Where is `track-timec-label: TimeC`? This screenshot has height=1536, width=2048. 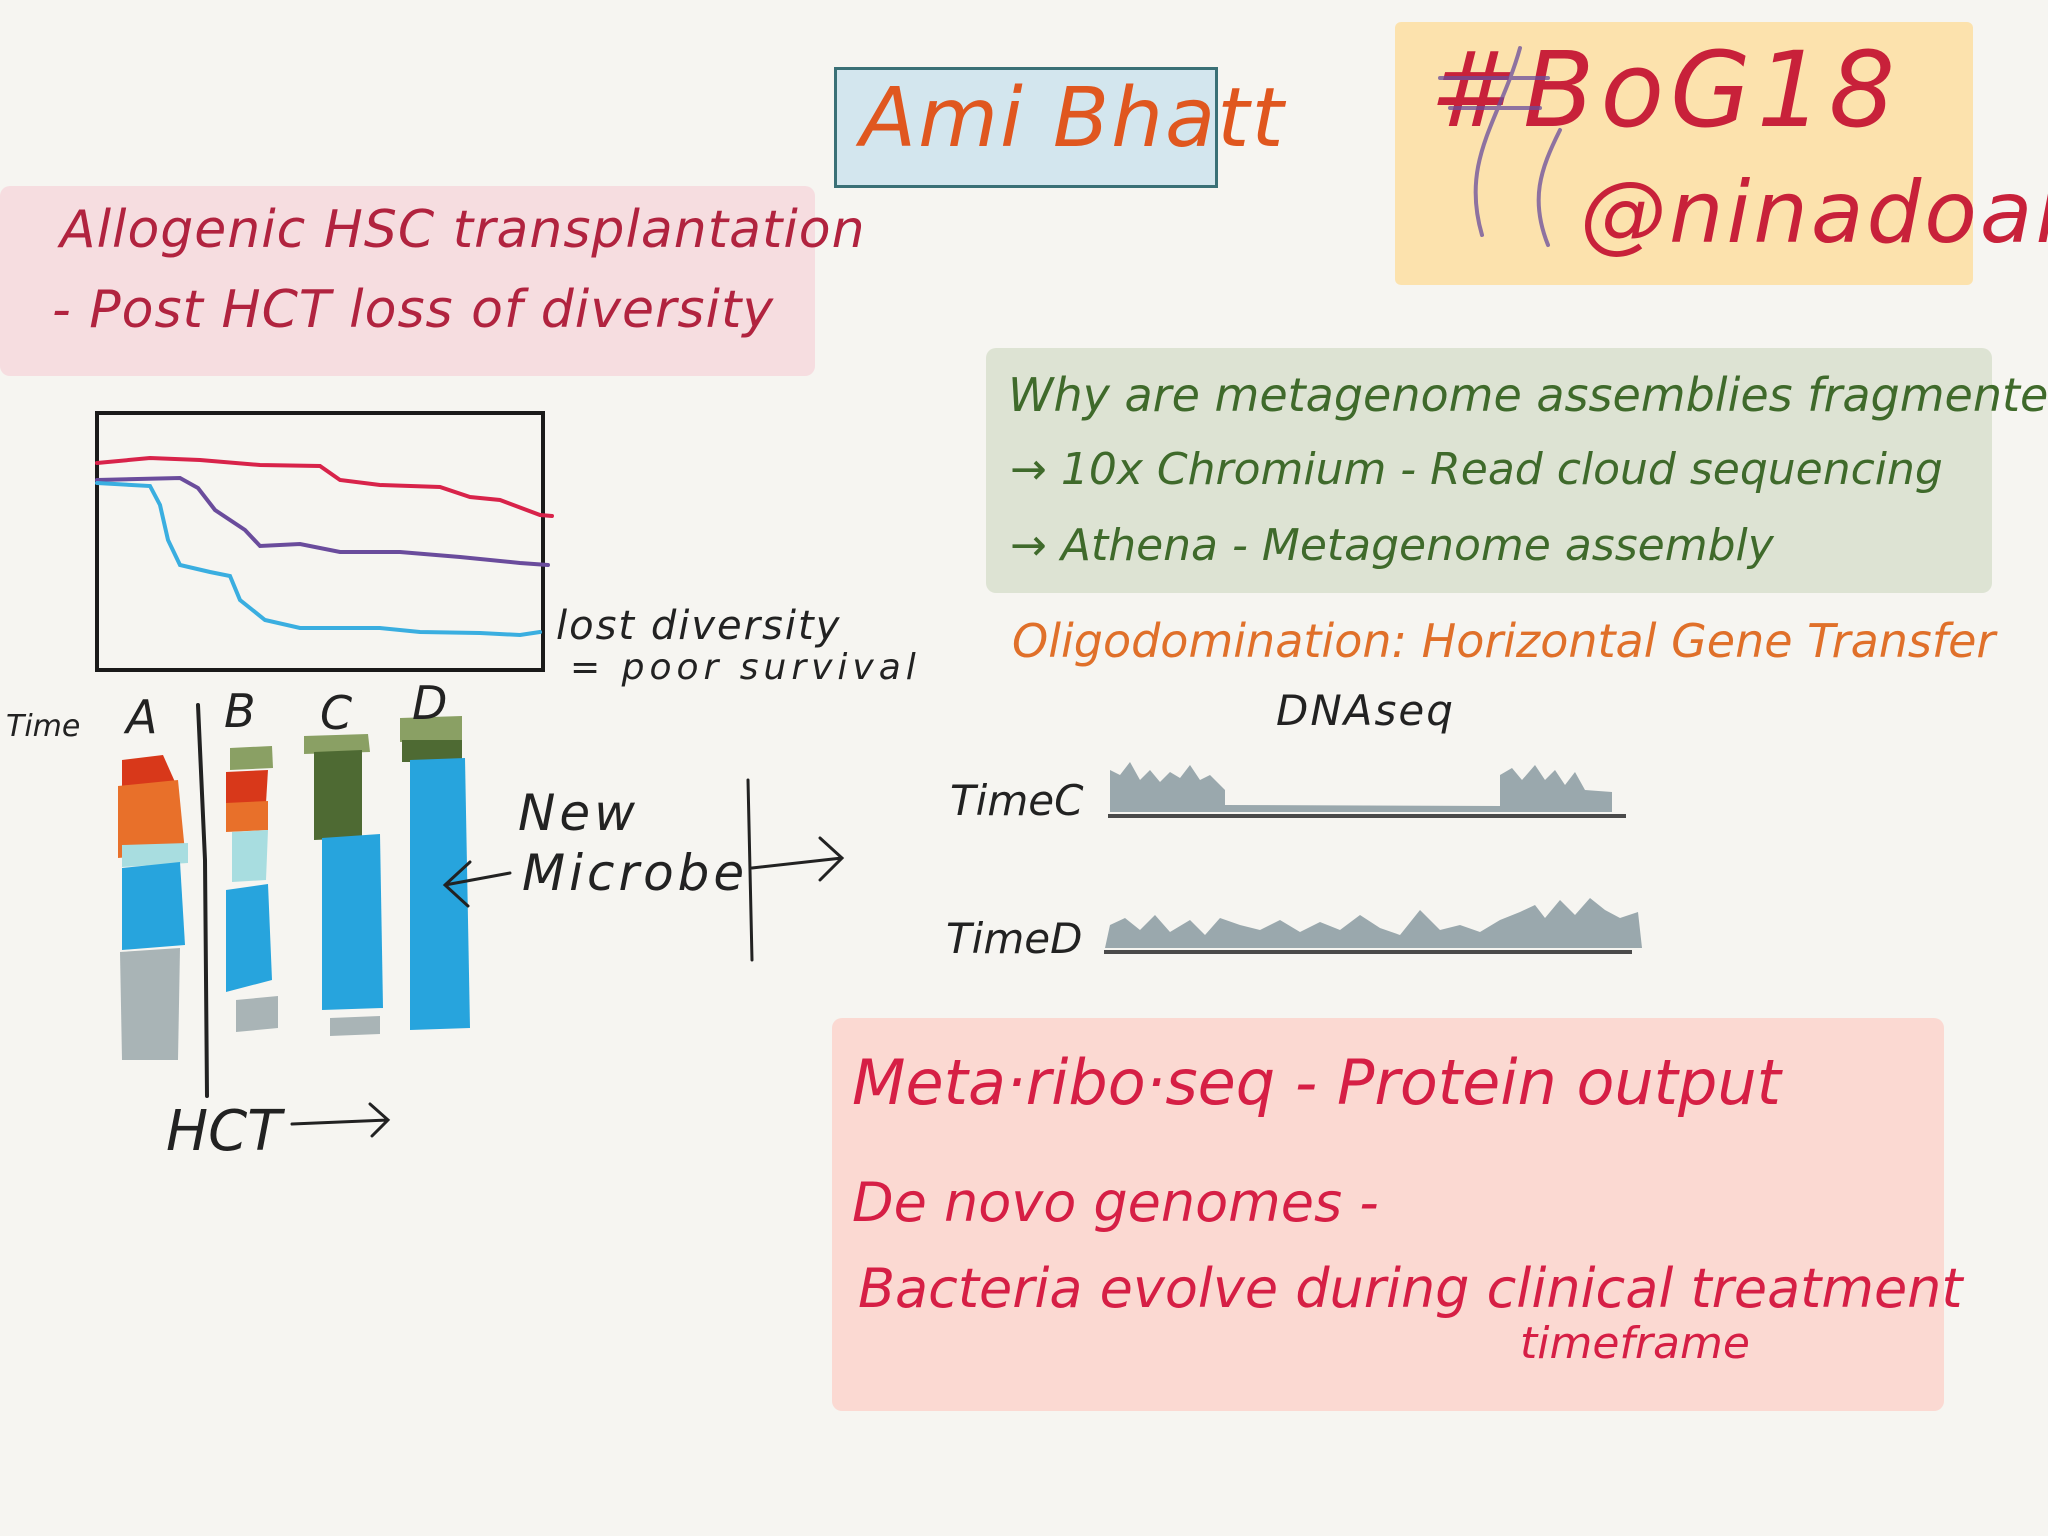 track-timec-label: TimeC is located at coordinates (1017, 800).